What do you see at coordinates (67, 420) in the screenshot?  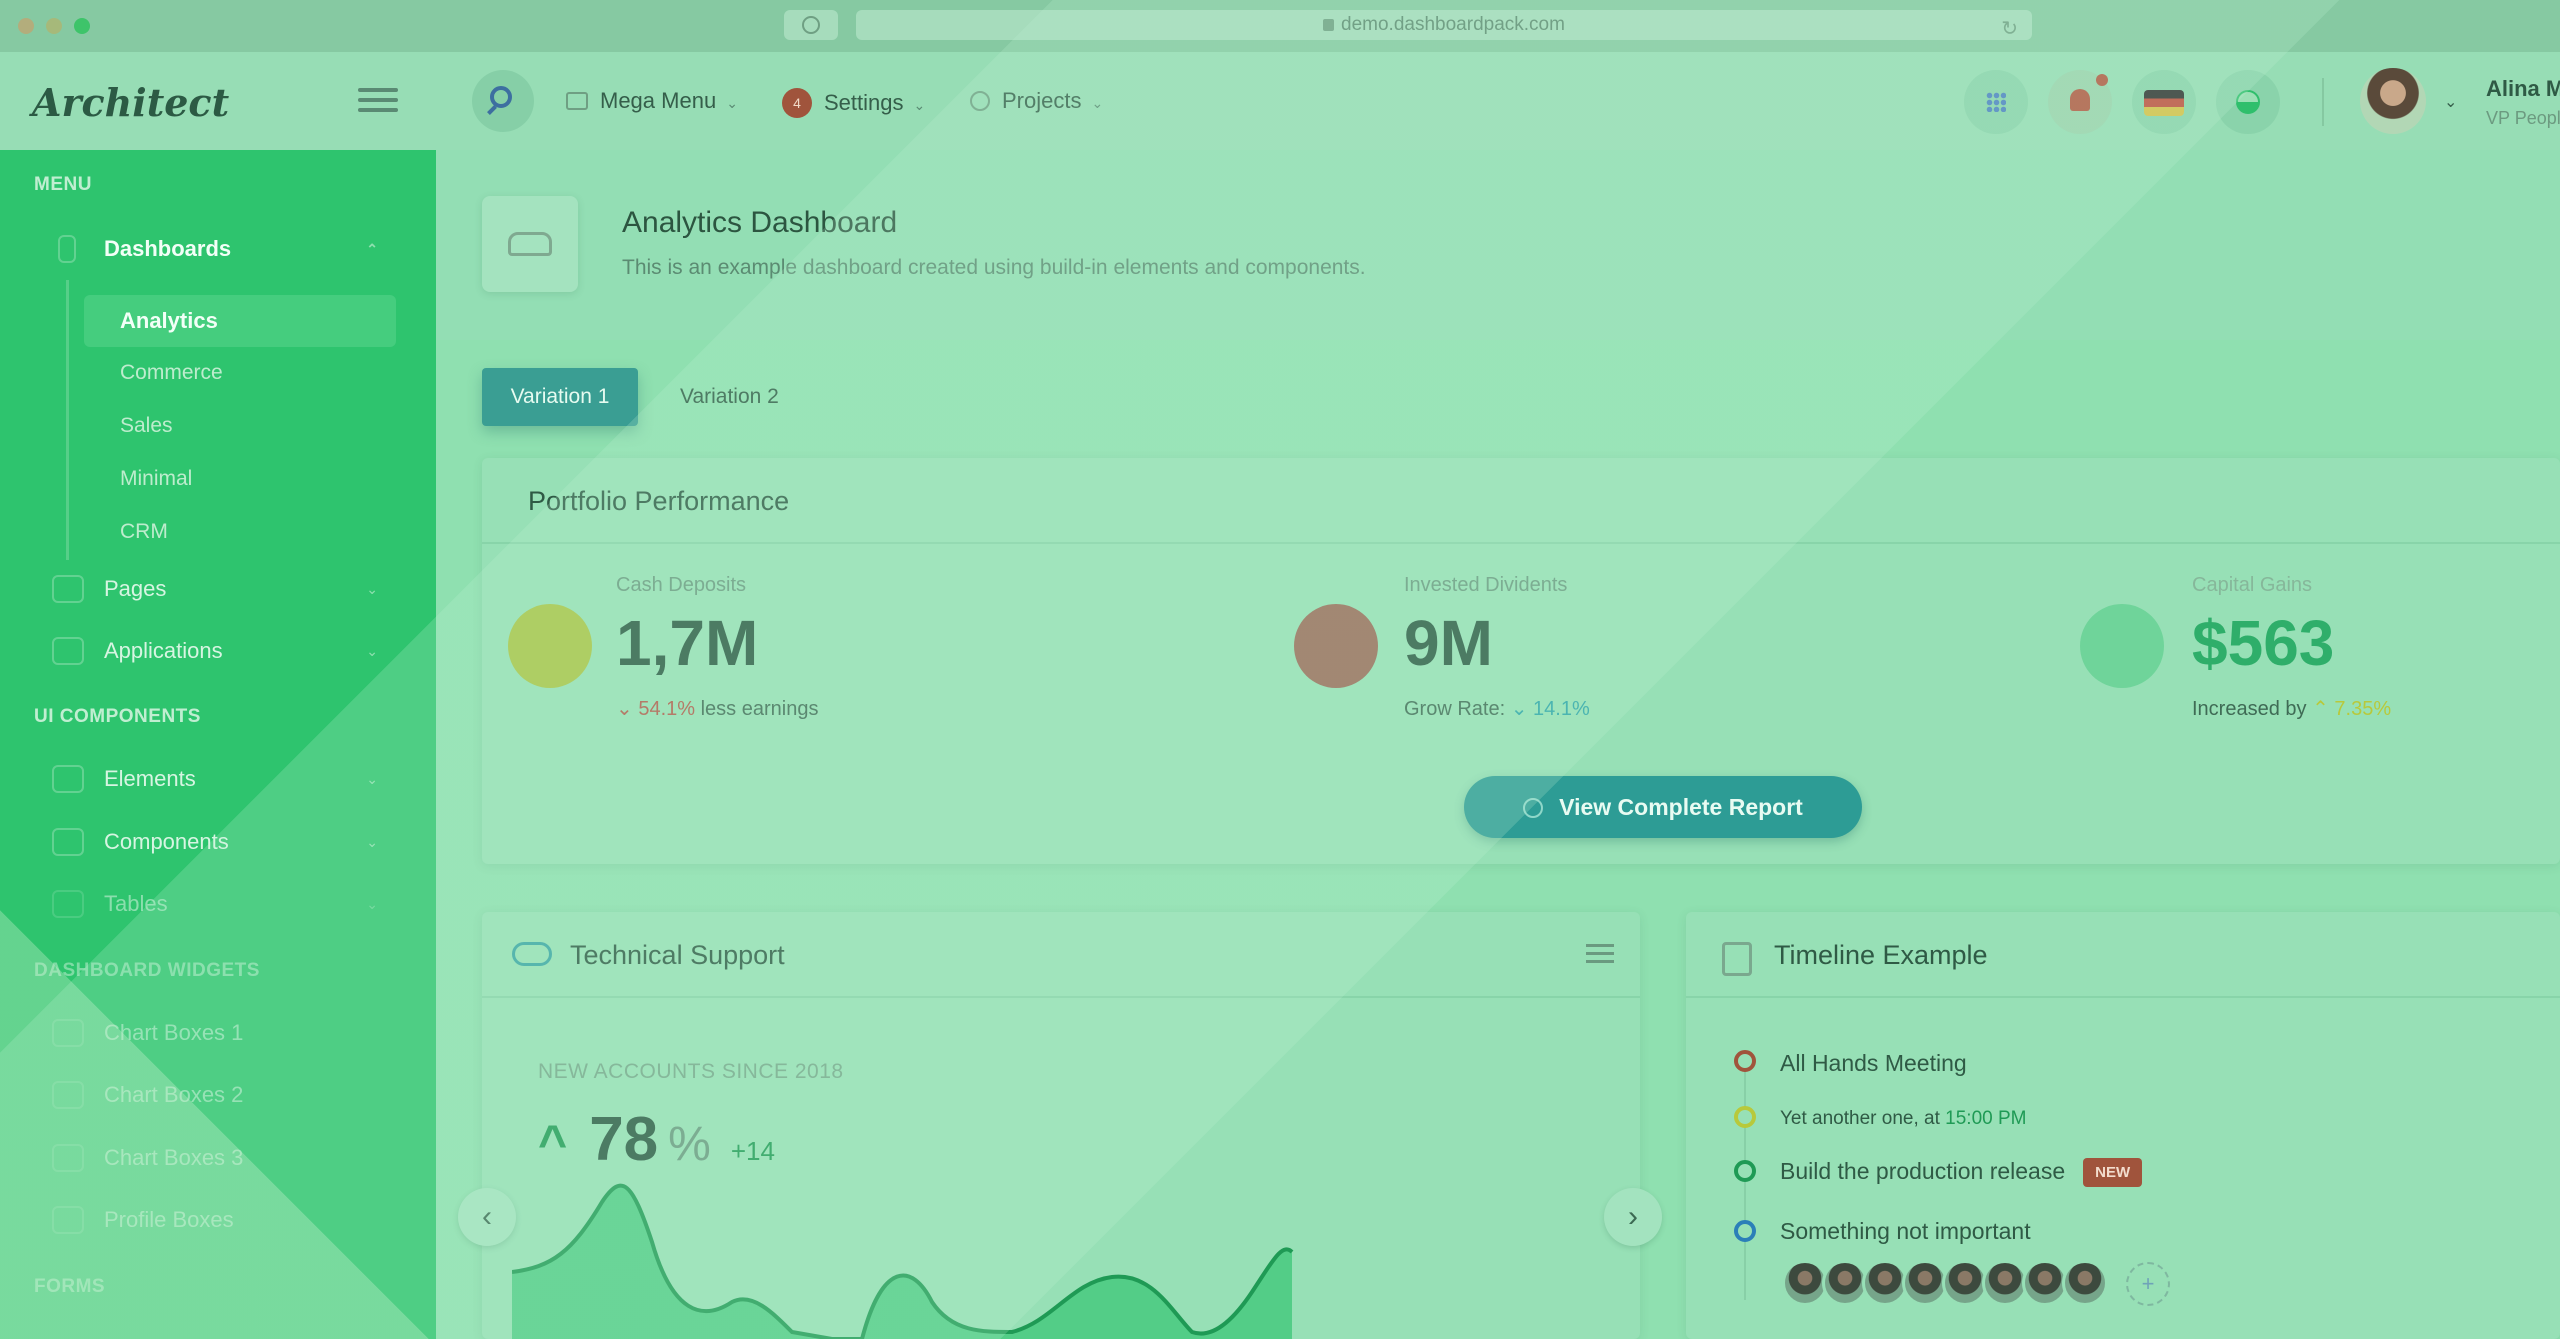 I see `sidebar-submenu-rail` at bounding box center [67, 420].